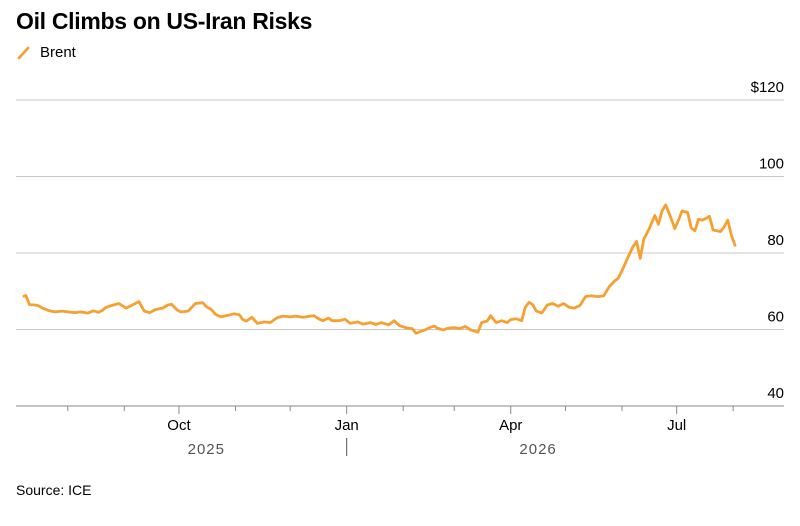 The image size is (800, 526). I want to click on y-tick-label-100: 100, so click(771, 164).